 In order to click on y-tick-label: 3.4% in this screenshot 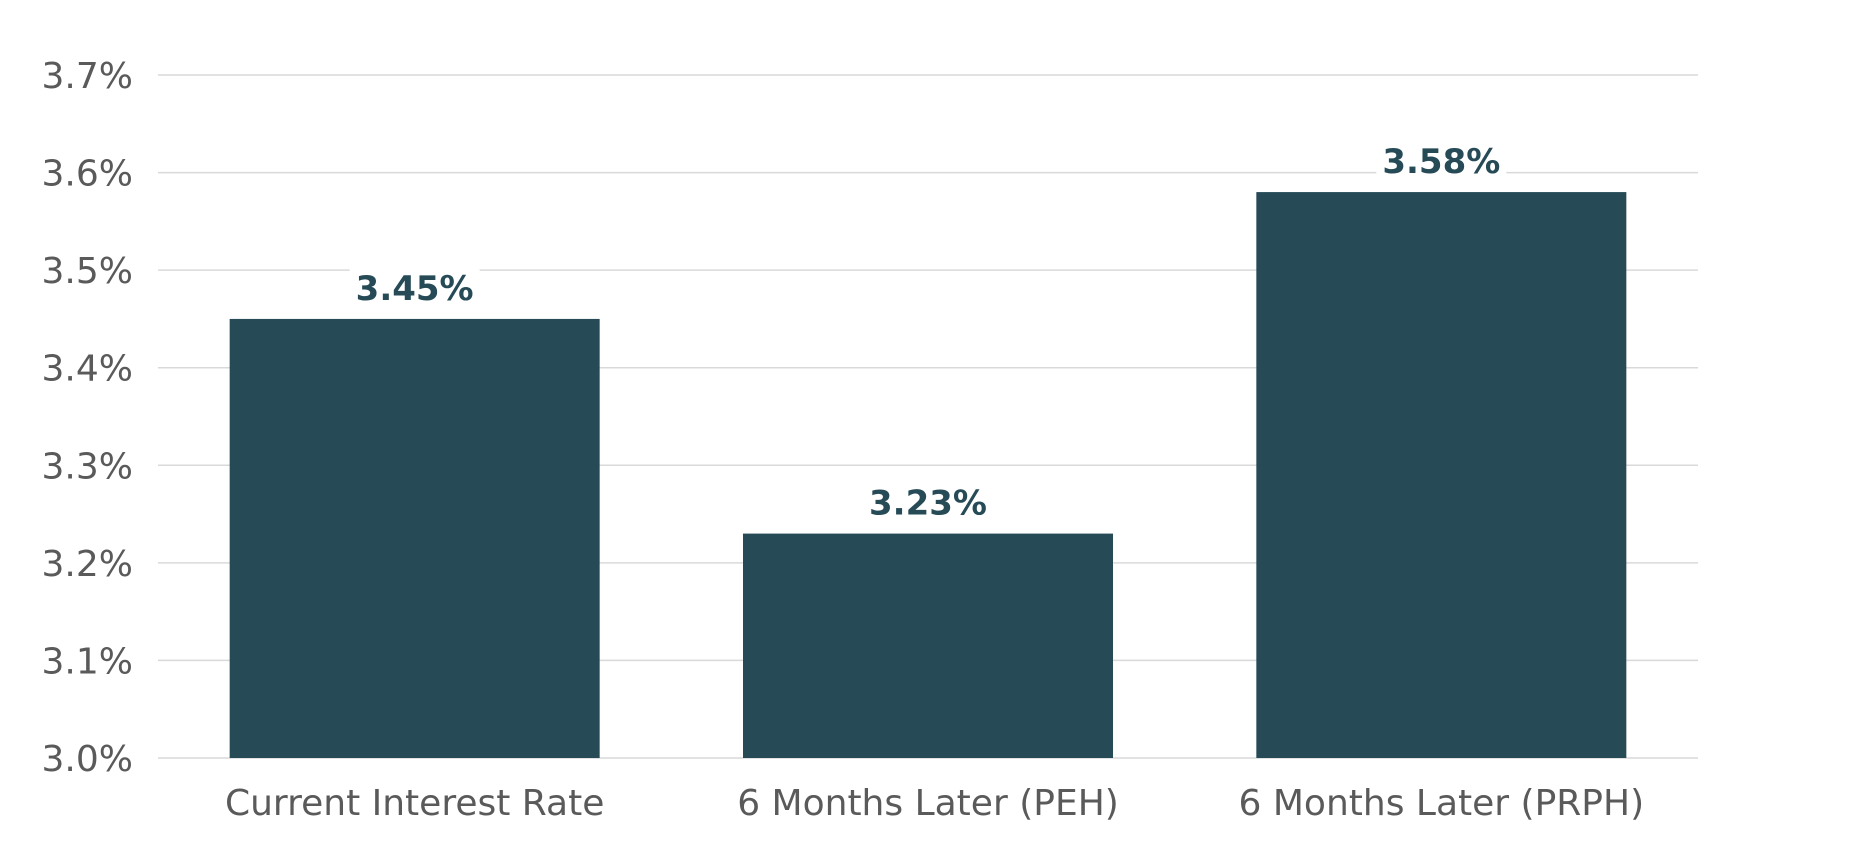, I will do `click(87, 369)`.